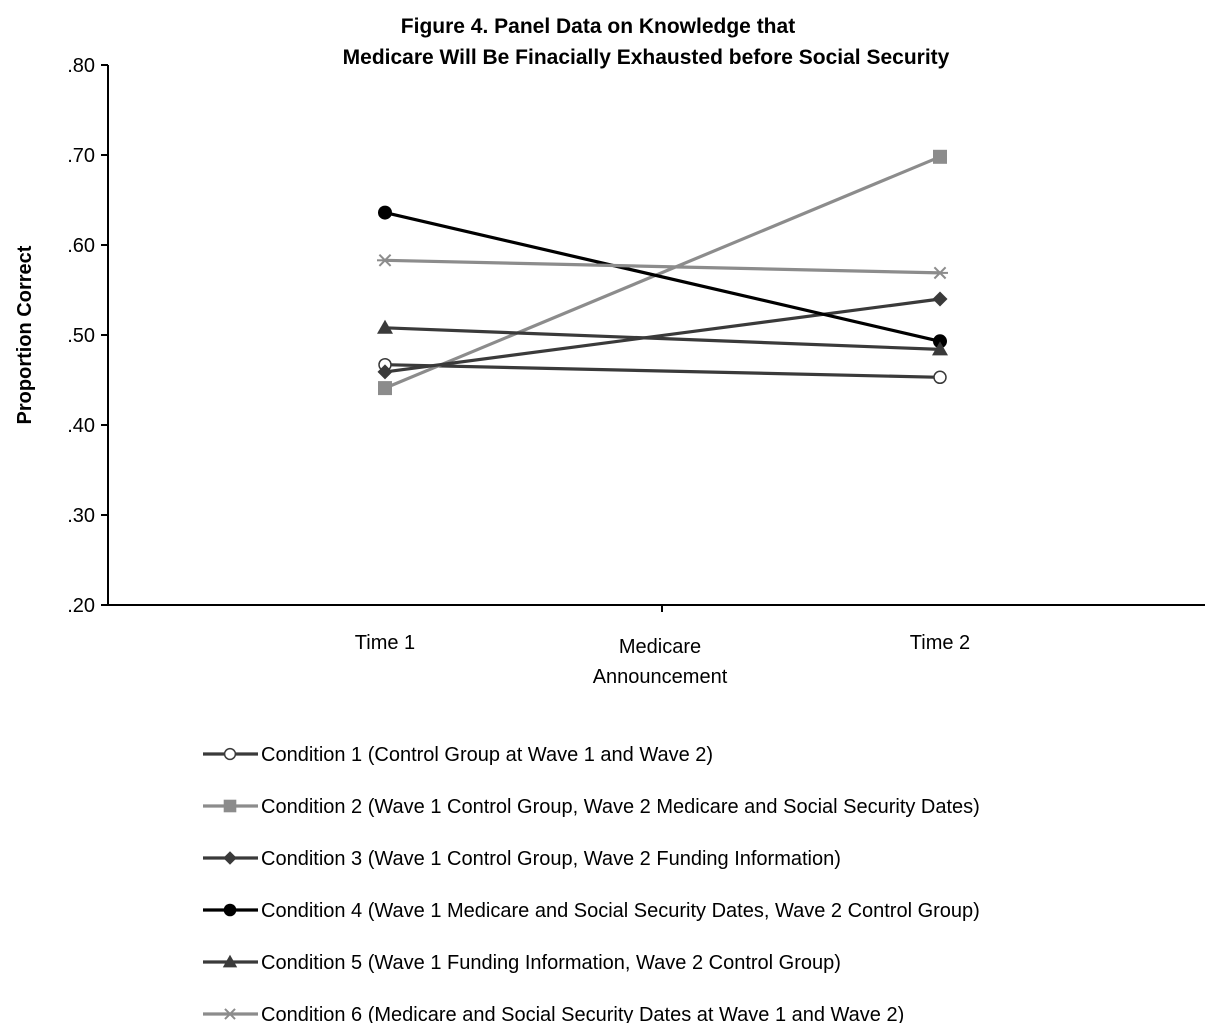 The image size is (1210, 1023). Describe the element at coordinates (81, 516) in the screenshot. I see `y-tick-label: .30` at that location.